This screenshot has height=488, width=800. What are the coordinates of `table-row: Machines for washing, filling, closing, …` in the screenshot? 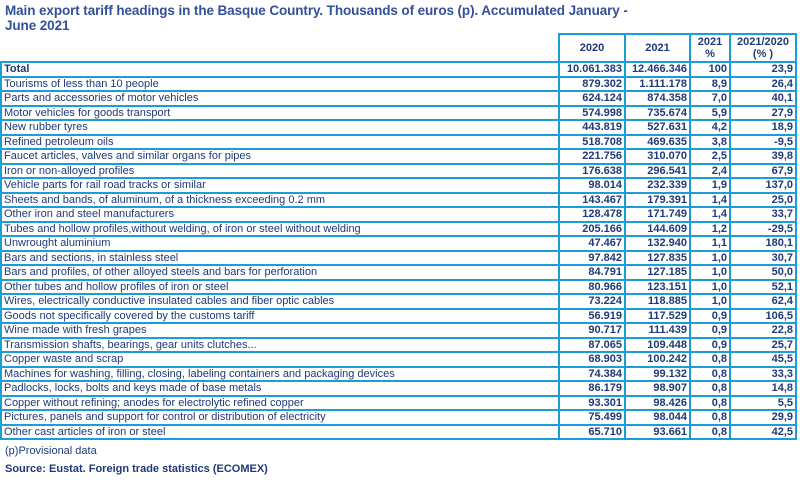 It's located at (398, 373).